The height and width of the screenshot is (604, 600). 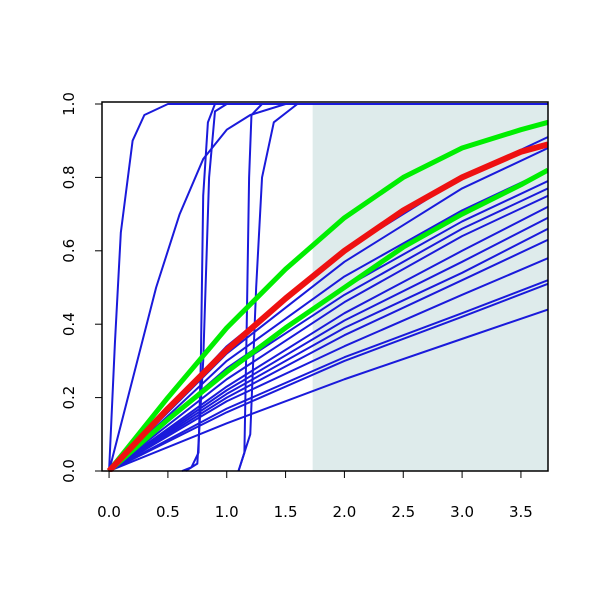 I want to click on x-tick-label: 3.0, so click(x=462, y=512).